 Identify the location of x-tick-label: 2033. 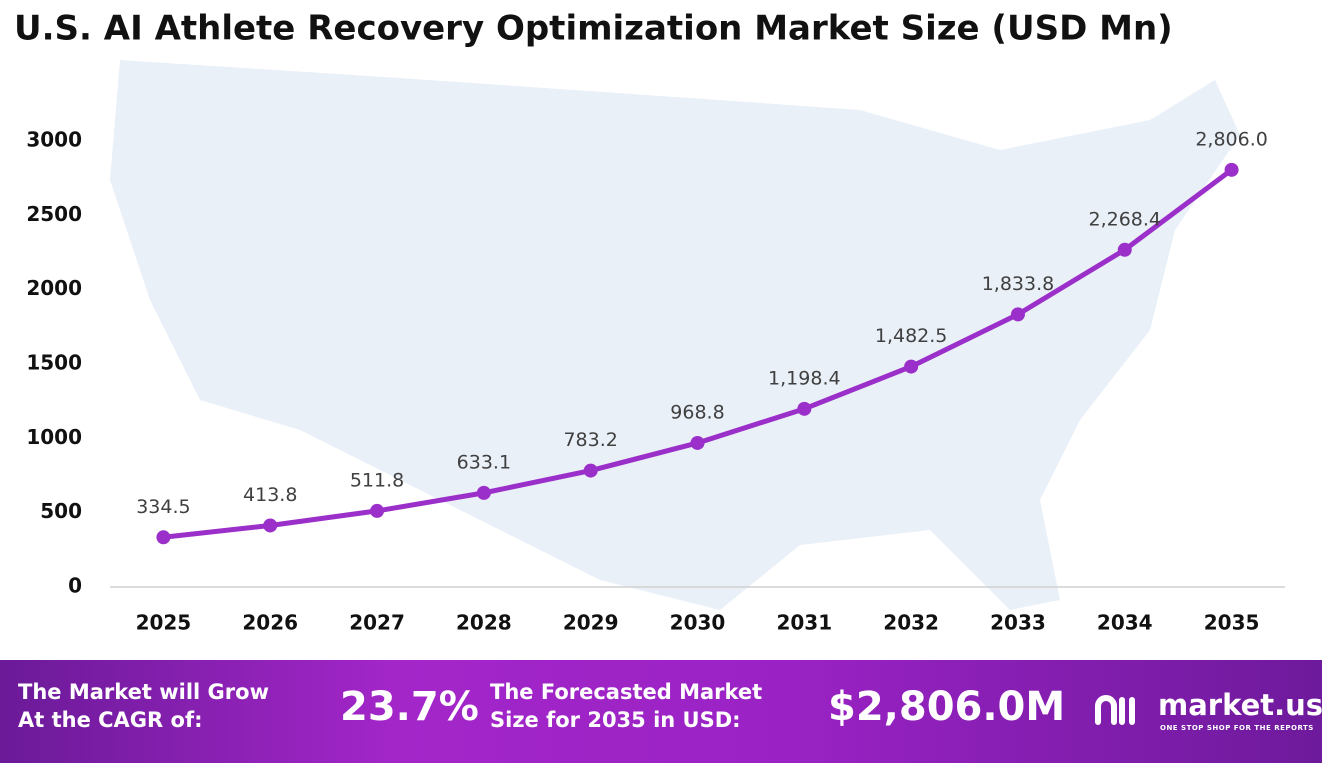
(1018, 623).